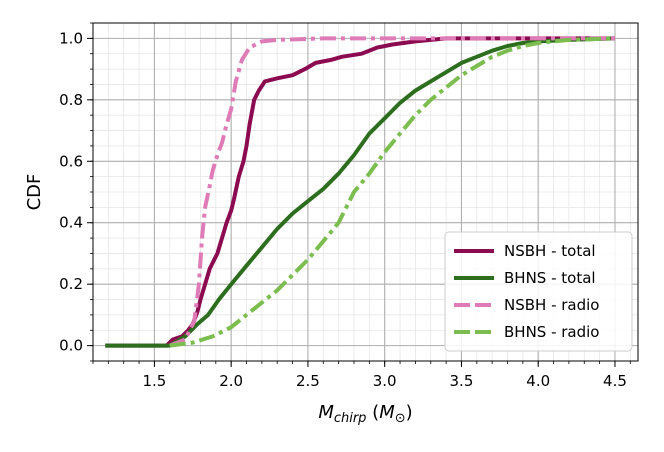 This screenshot has height=452, width=664. Describe the element at coordinates (154, 381) in the screenshot. I see `x-tick-label: 1.5` at that location.